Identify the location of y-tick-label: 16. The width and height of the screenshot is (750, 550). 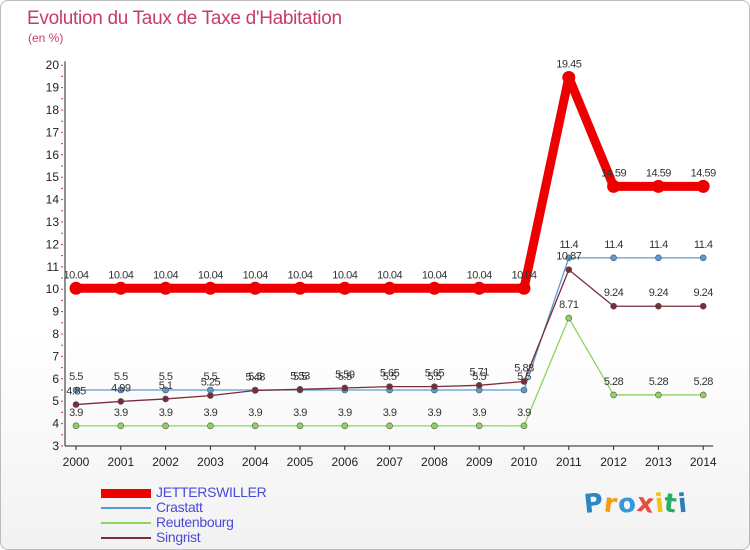
(53, 155).